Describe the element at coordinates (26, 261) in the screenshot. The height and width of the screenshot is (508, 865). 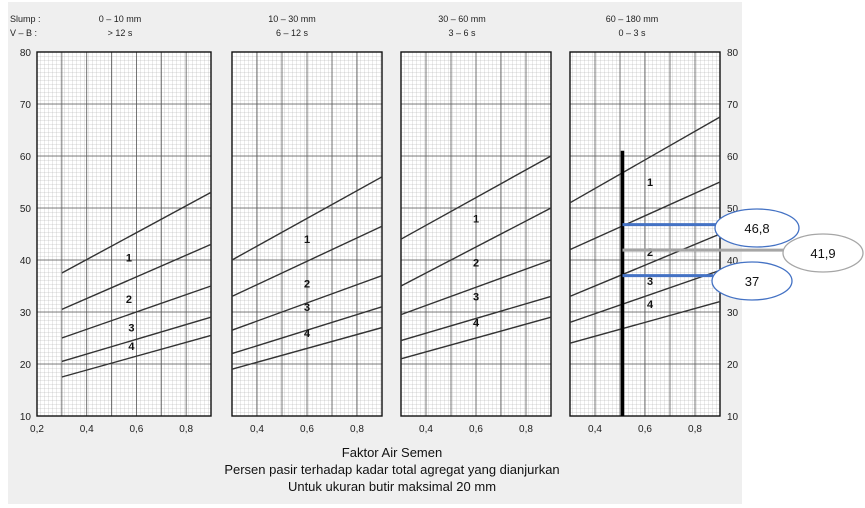
I see `y-tick-label-left: 40` at that location.